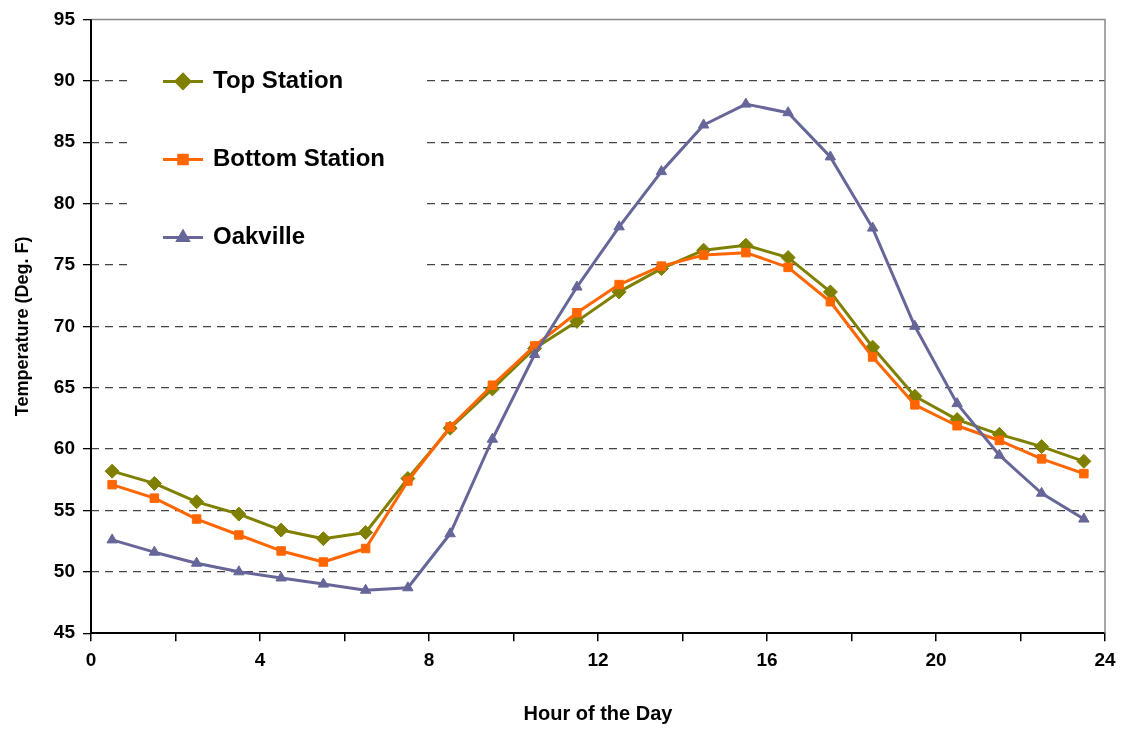  I want to click on legend-label: Top Station, so click(278, 80).